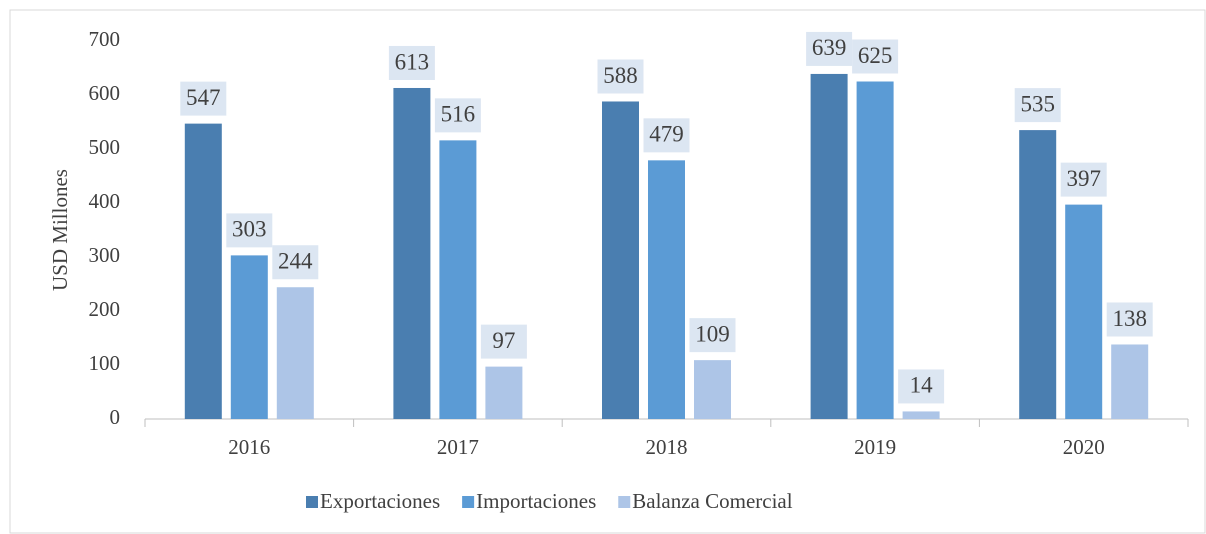 The height and width of the screenshot is (534, 1206). Describe the element at coordinates (105, 255) in the screenshot. I see `y-tick-label: 300` at that location.